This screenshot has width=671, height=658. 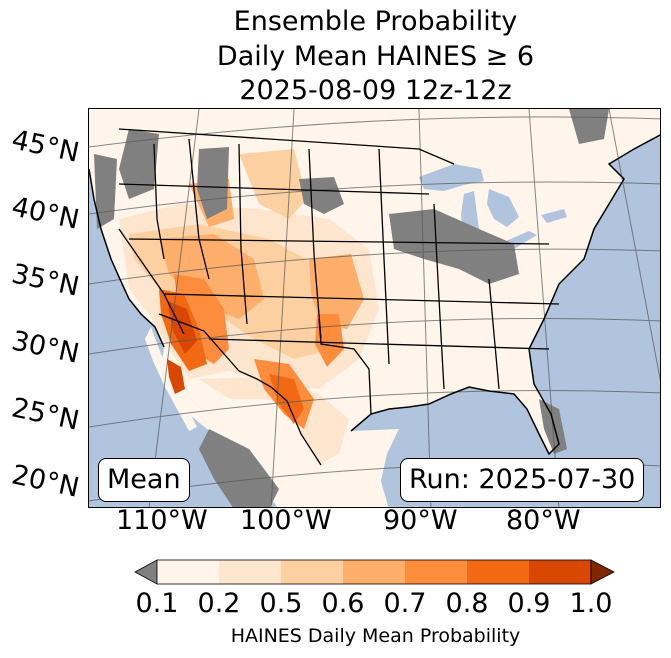 I want to click on colorbar-tick-3: 0.6, so click(x=343, y=603).